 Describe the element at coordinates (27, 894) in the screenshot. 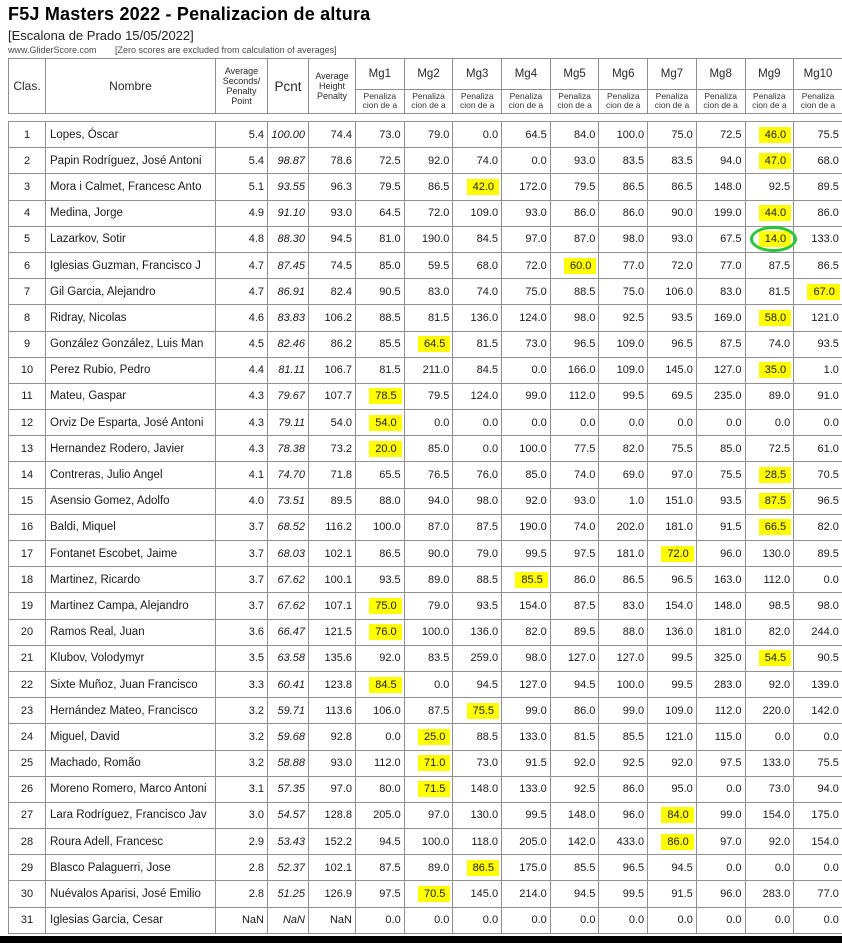

I see `clas-cell: 30` at that location.